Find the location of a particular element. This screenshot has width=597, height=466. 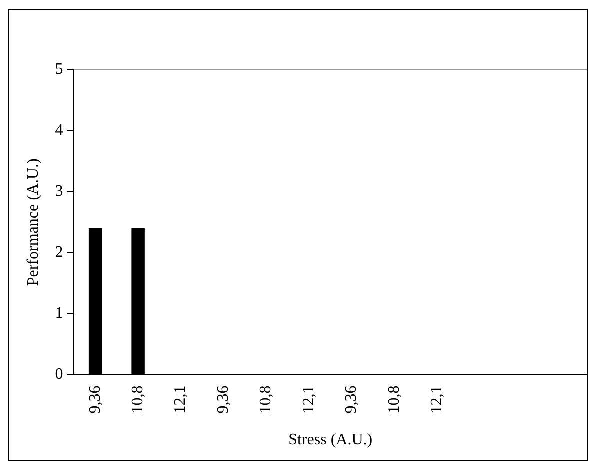

y-axis-title: Performance (A.U.) is located at coordinates (33, 222).